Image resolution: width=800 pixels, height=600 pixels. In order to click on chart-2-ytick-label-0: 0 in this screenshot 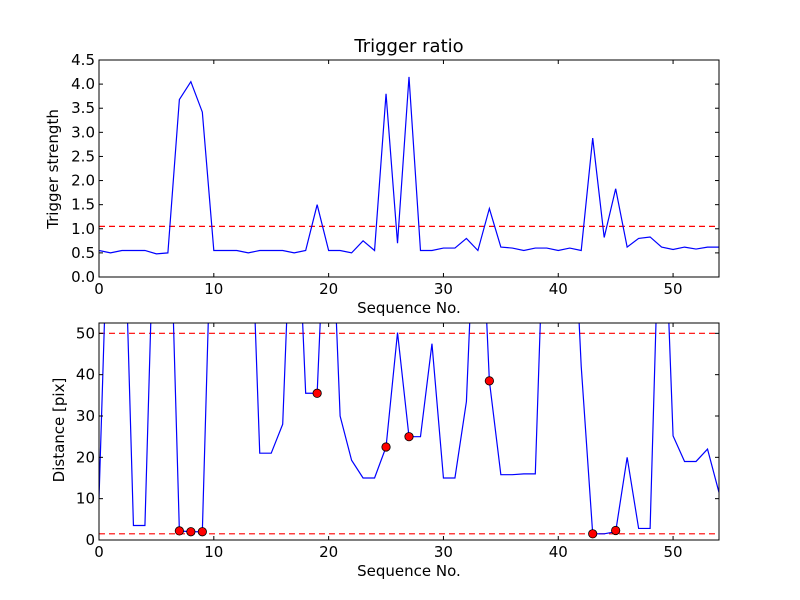, I will do `click(90, 540)`.